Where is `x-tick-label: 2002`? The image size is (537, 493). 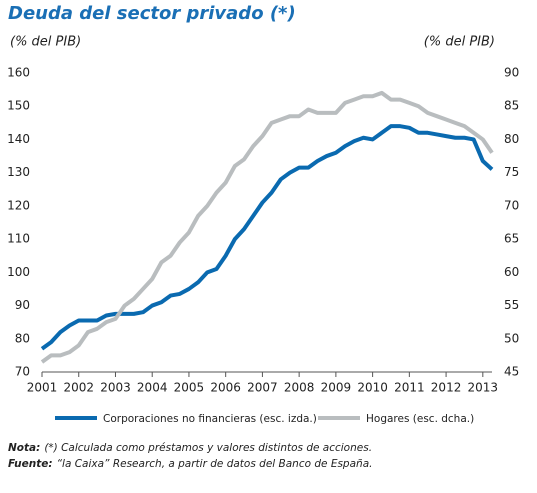
x-tick-label: 2002 is located at coordinates (78, 388).